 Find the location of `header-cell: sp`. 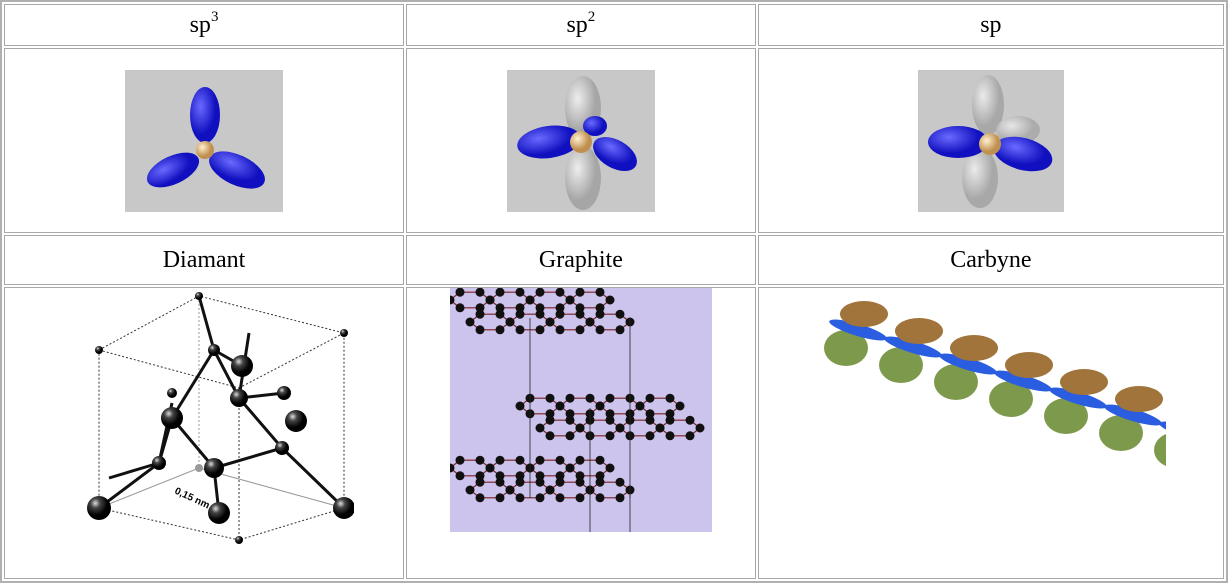

header-cell: sp is located at coordinates (990, 25).